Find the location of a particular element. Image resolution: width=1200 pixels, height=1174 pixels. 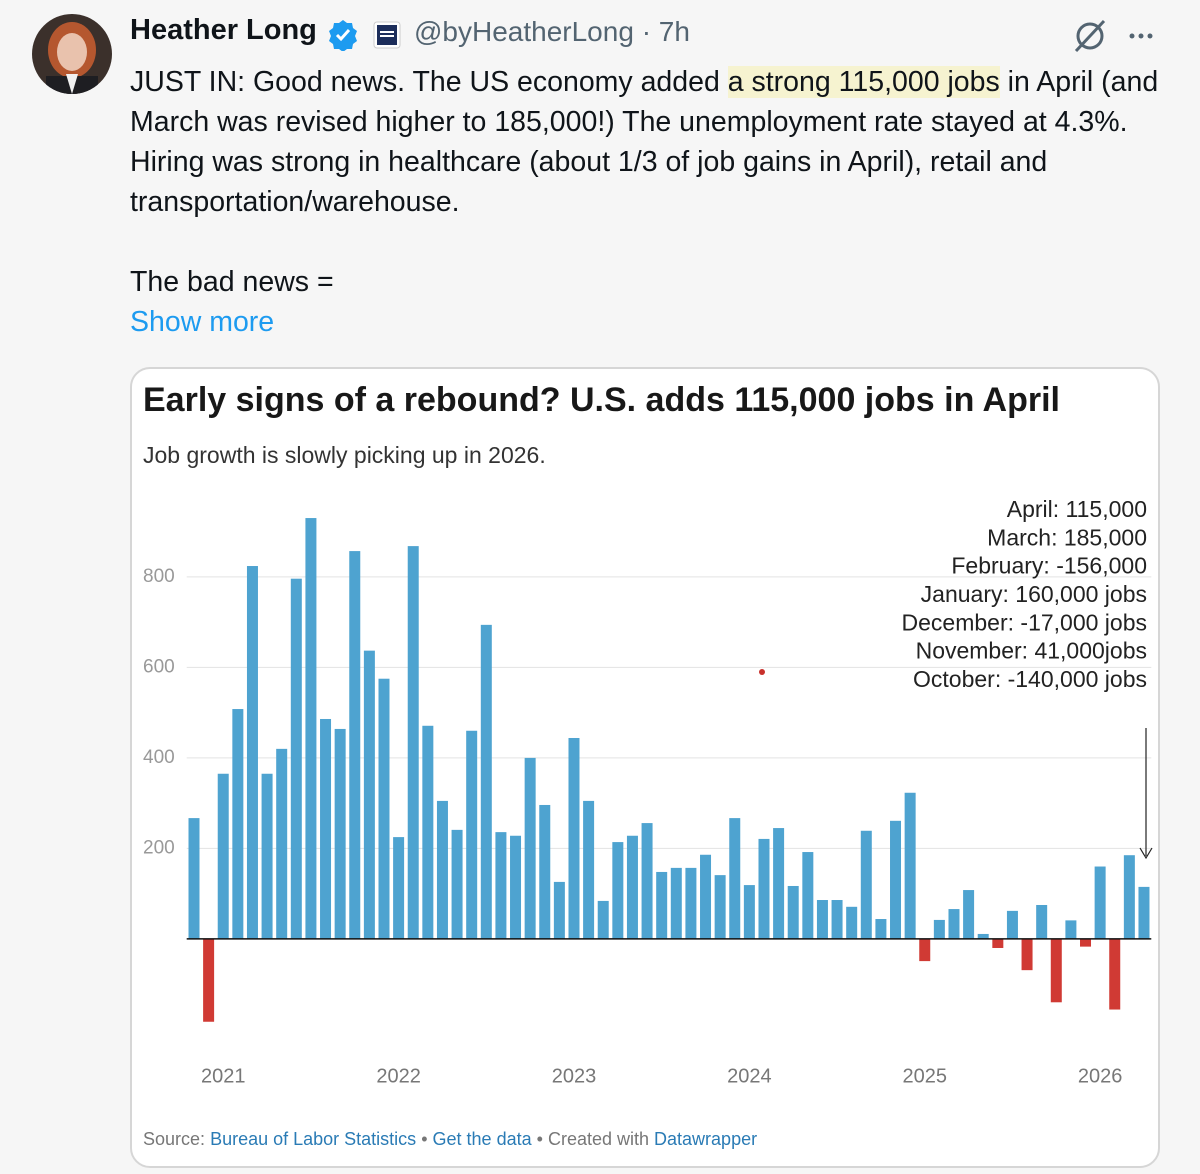

time: 7h is located at coordinates (674, 31).